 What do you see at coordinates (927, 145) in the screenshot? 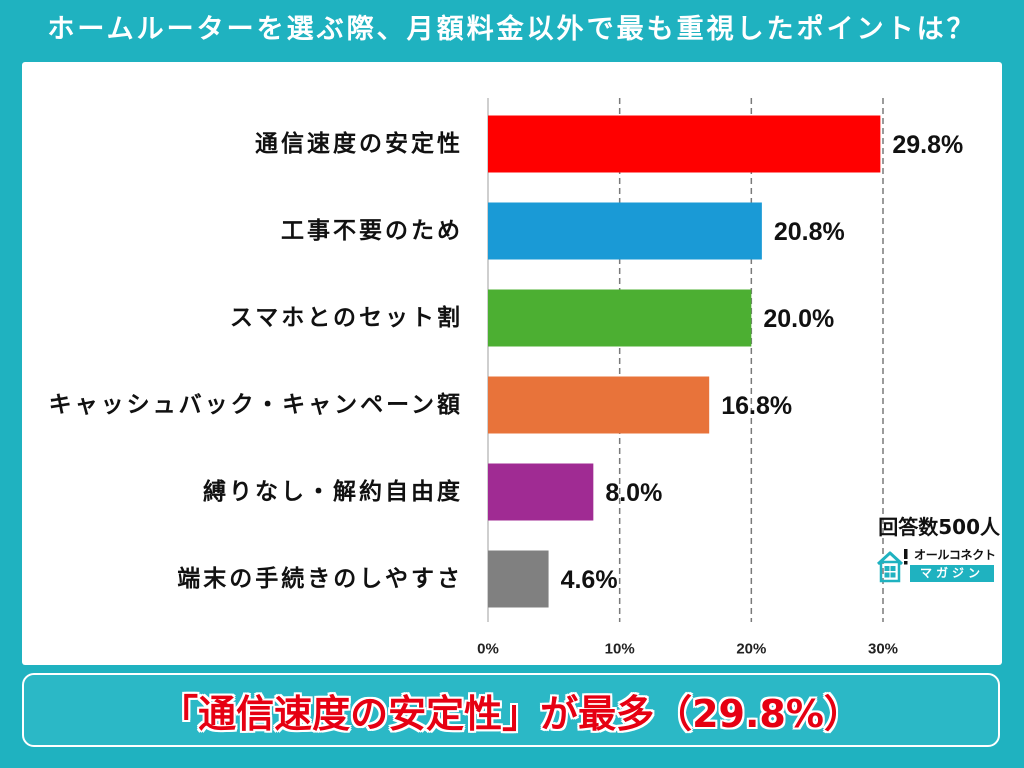
I see `value-label: 29.8%` at bounding box center [927, 145].